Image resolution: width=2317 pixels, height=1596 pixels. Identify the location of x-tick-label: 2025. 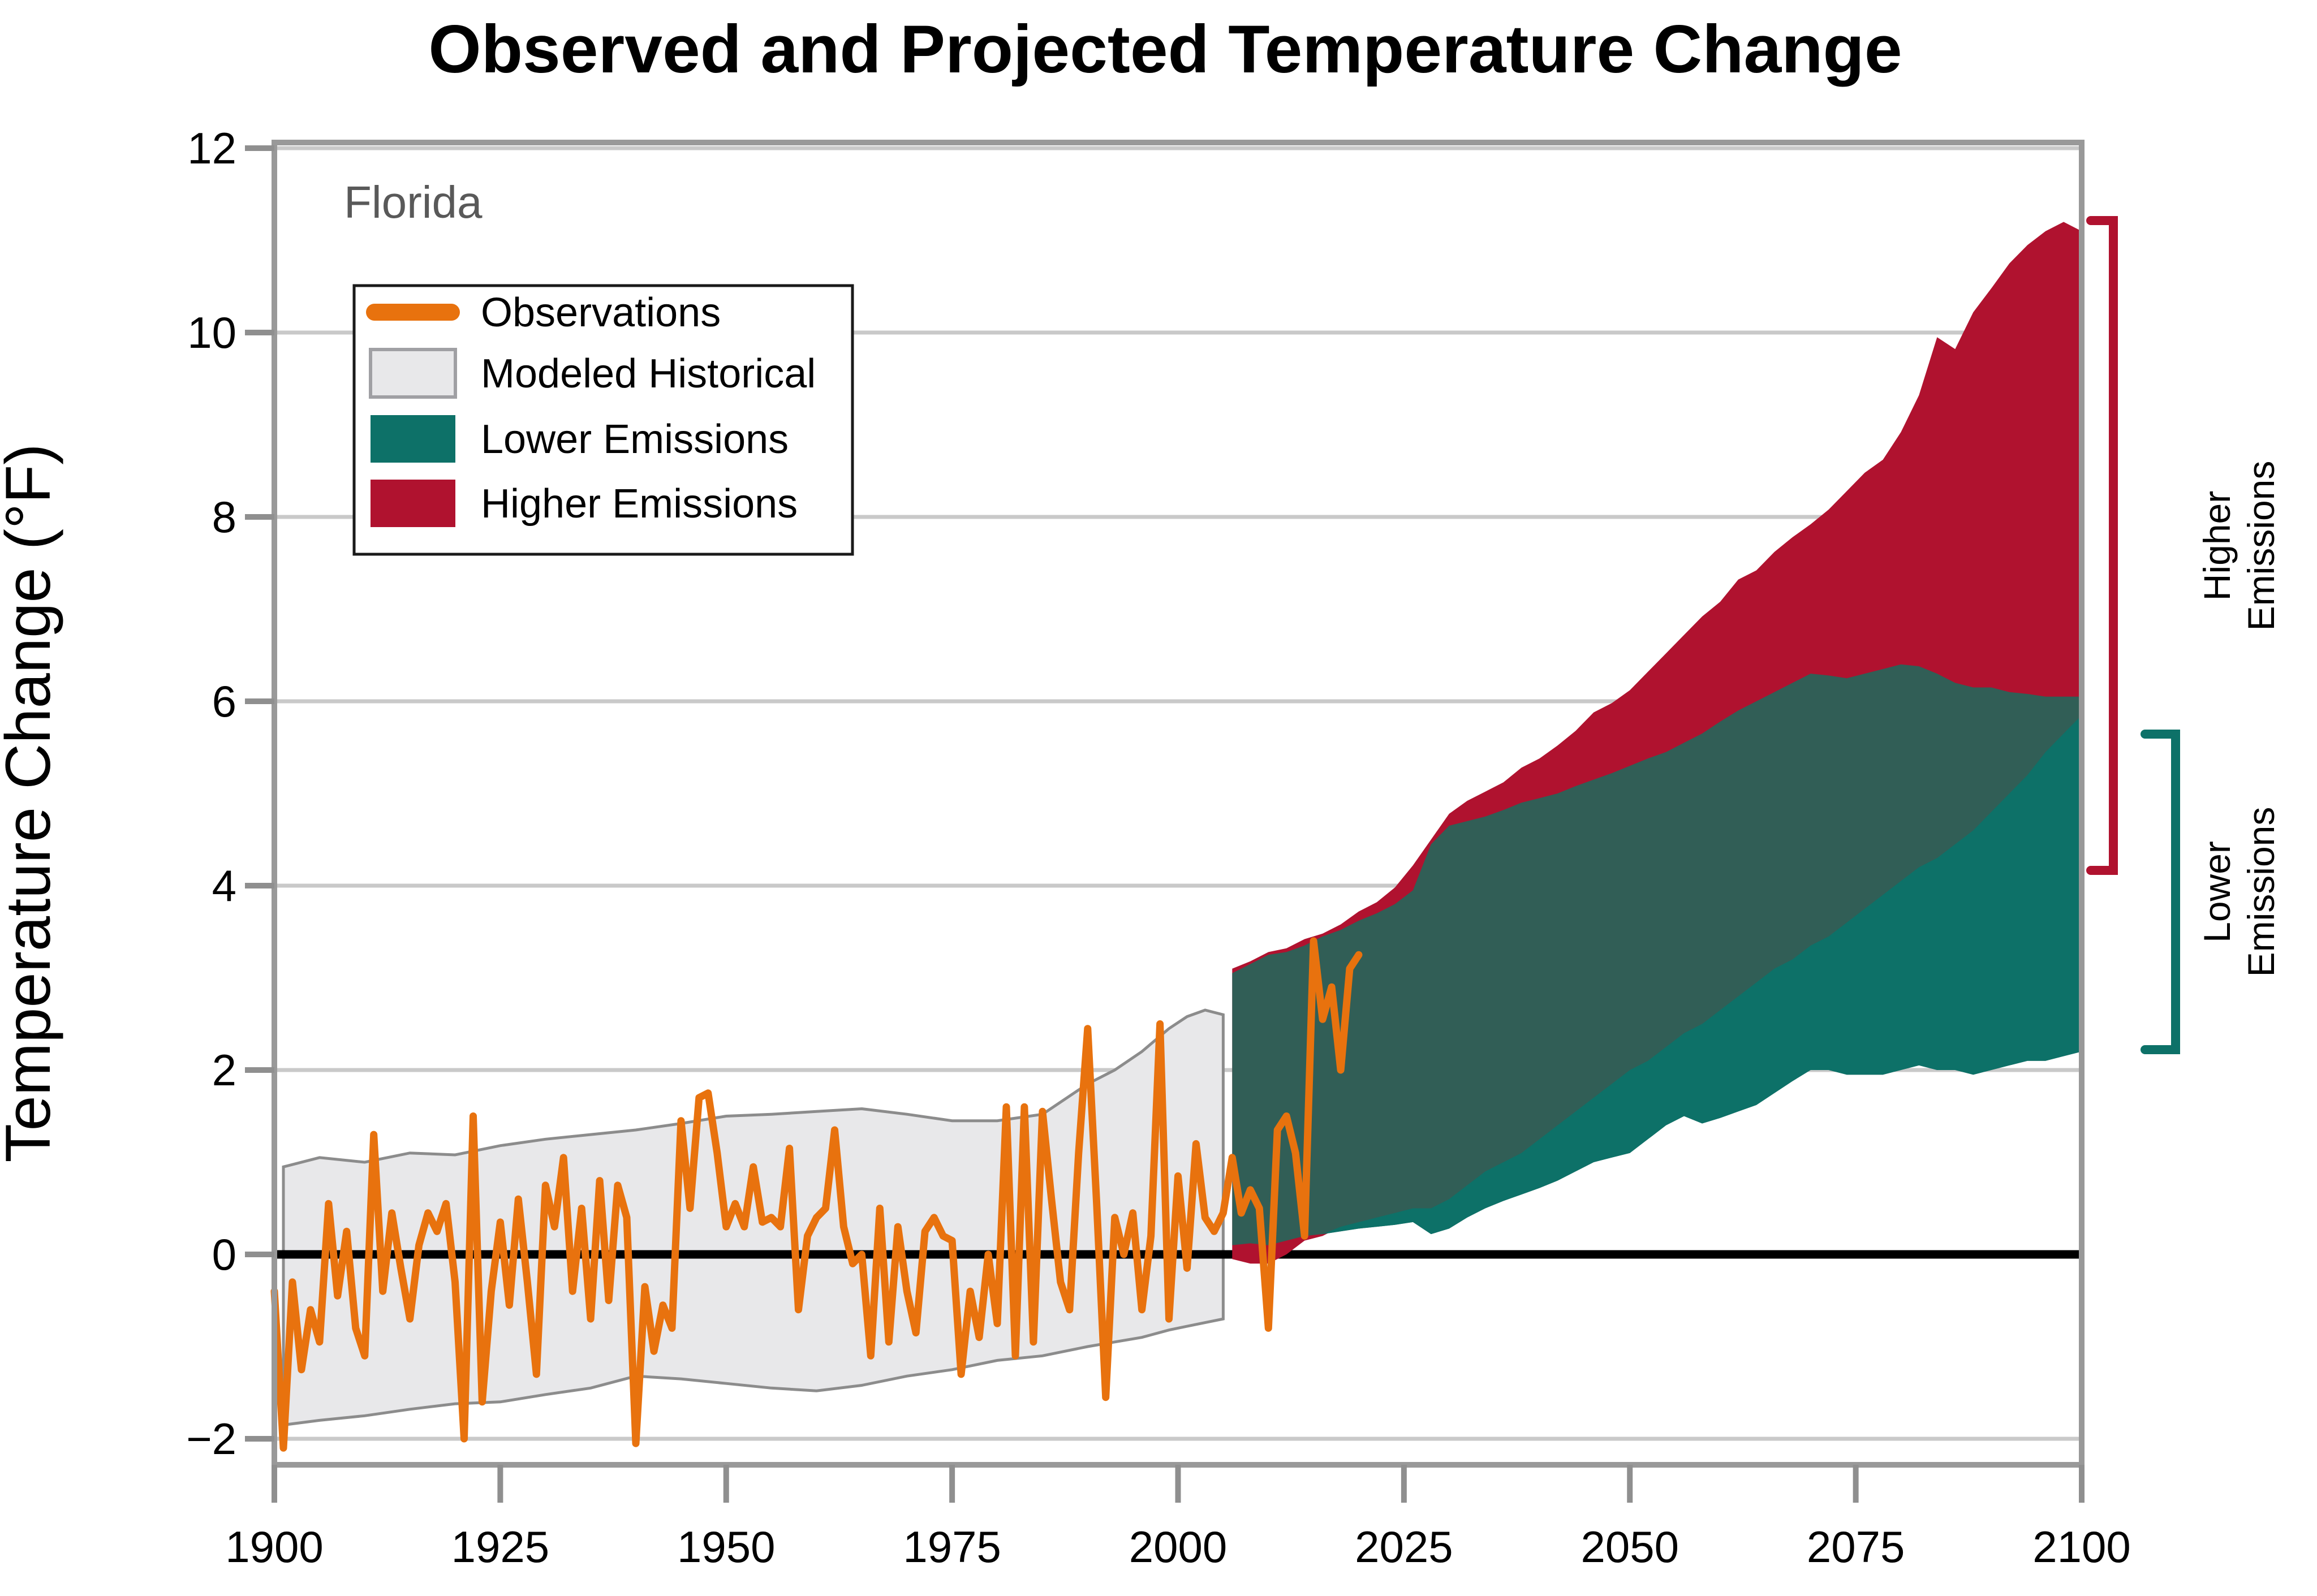
(1404, 1547).